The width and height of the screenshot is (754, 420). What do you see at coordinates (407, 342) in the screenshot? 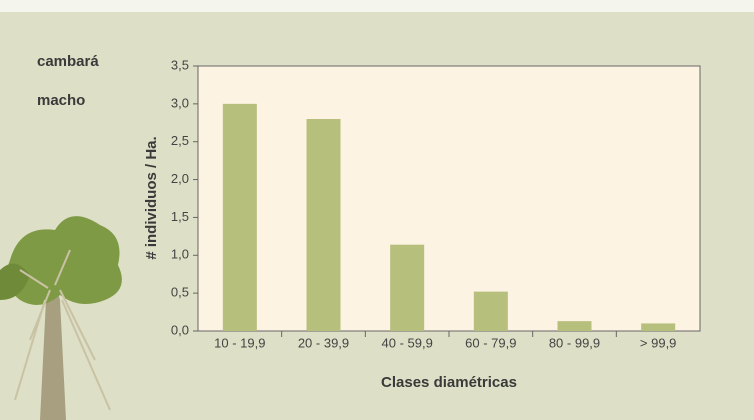
I see `x-tick-label: 40 - 59,9` at bounding box center [407, 342].